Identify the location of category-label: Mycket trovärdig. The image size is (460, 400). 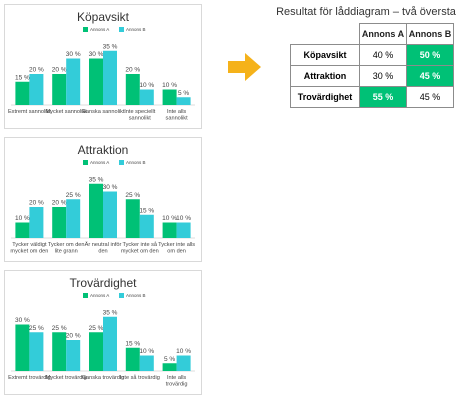
(66, 378).